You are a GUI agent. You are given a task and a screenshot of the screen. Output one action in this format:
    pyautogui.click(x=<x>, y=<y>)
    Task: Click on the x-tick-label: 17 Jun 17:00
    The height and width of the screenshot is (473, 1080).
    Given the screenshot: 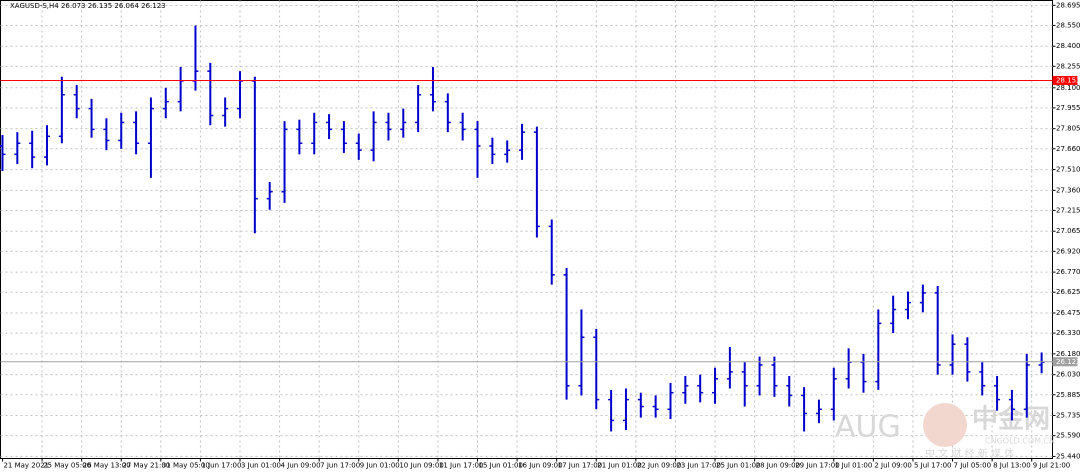 What is the action you would take?
    pyautogui.click(x=580, y=466)
    